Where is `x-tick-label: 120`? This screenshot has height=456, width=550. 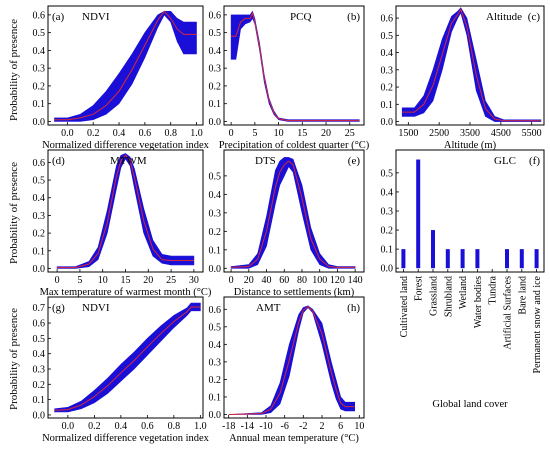
x-tick-label: 120 is located at coordinates (337, 280).